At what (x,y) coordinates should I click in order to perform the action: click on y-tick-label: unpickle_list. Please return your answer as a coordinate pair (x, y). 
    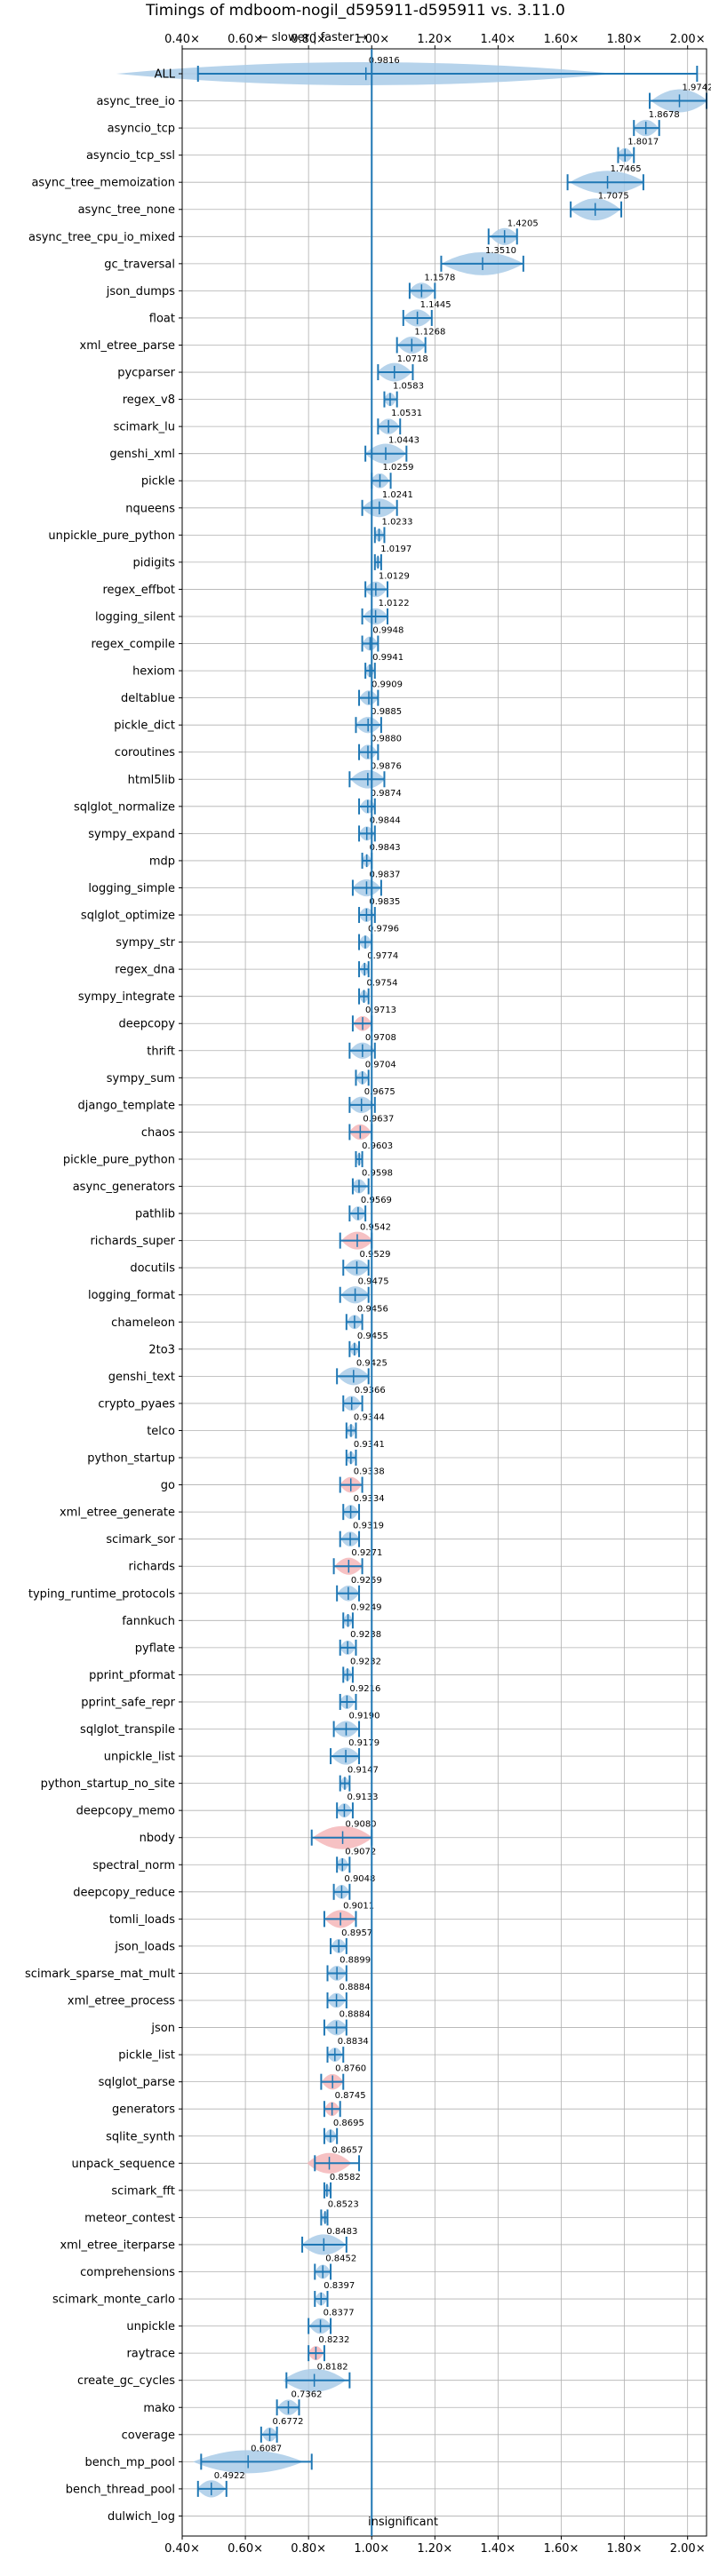
    Looking at the image, I should click on (139, 1757).